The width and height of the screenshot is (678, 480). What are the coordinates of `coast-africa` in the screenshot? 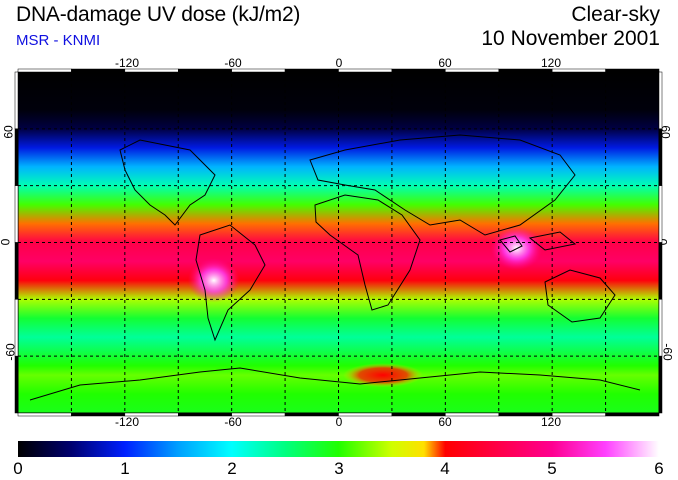 It's located at (367, 252).